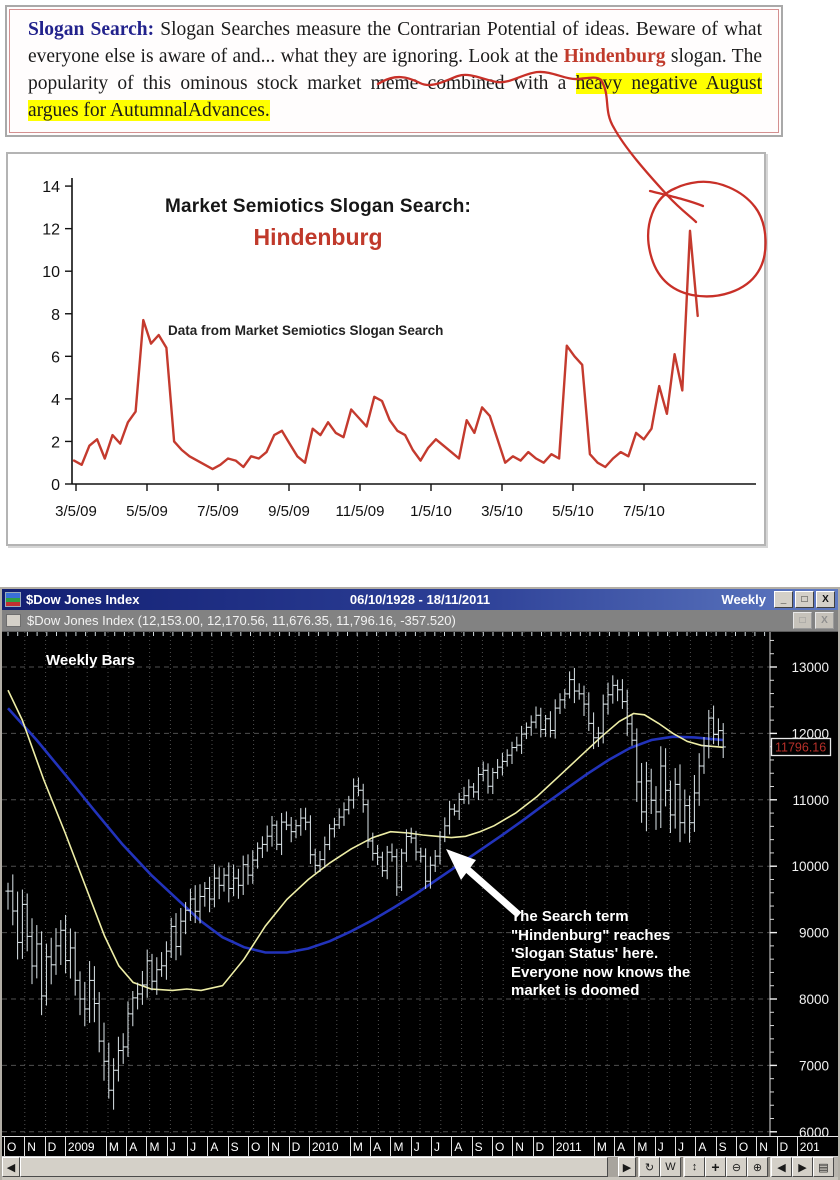 Image resolution: width=840 pixels, height=1180 pixels. I want to click on app-icon, so click(13, 599).